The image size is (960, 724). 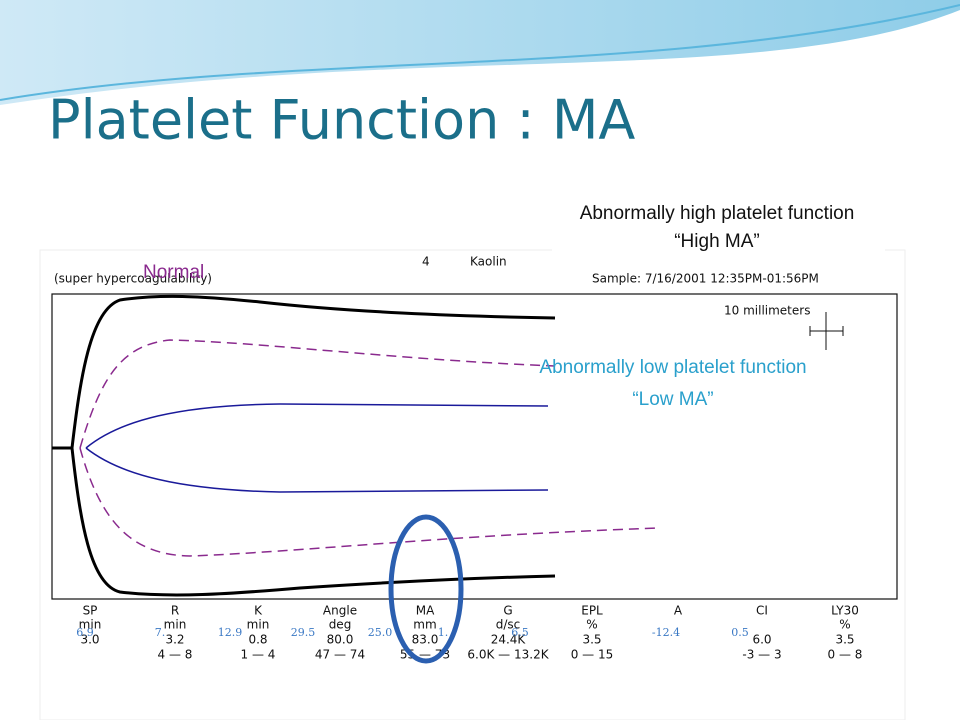 I want to click on param-unit: deg, so click(x=340, y=625).